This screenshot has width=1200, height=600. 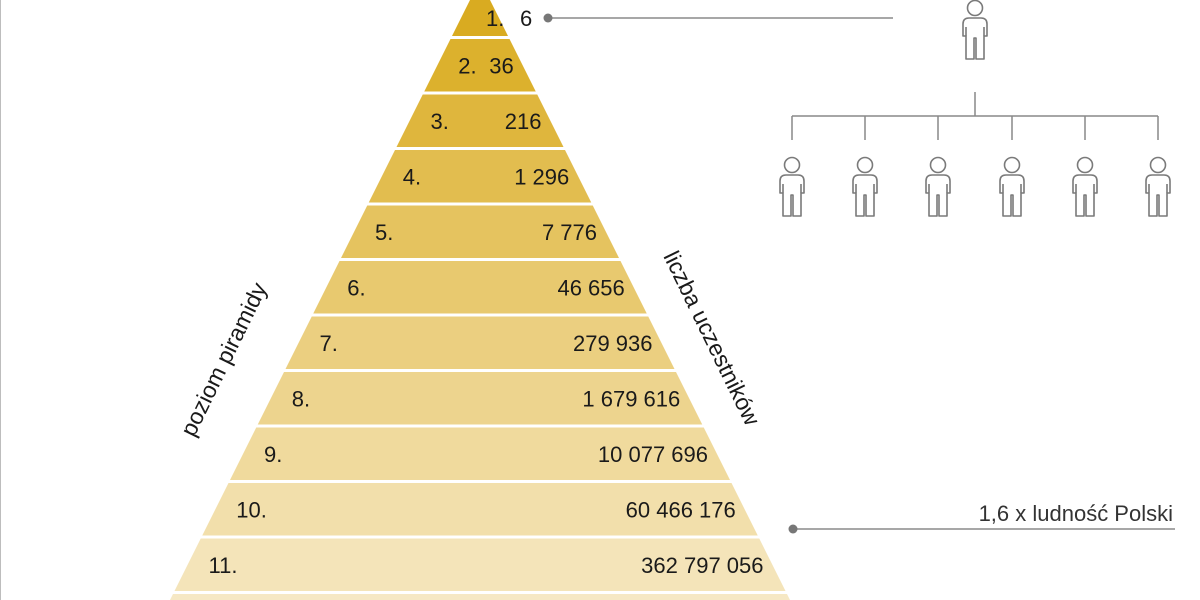 I want to click on participant-count: 36, so click(x=501, y=65).